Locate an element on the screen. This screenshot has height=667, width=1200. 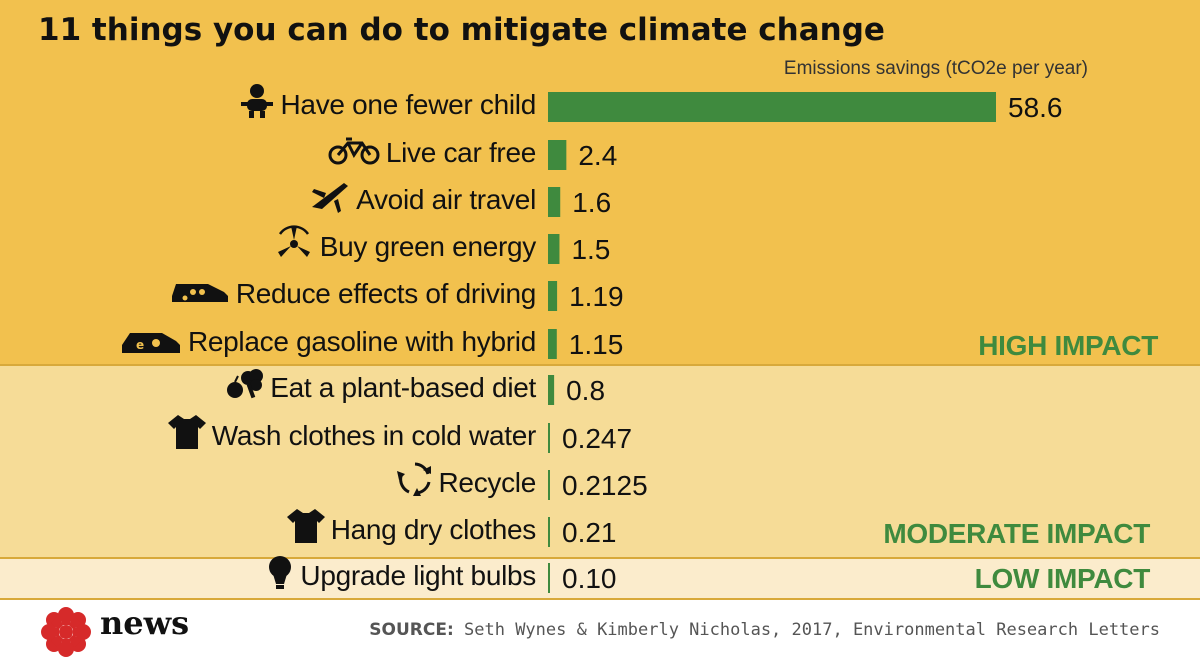
airplane-icon is located at coordinates (329, 196).